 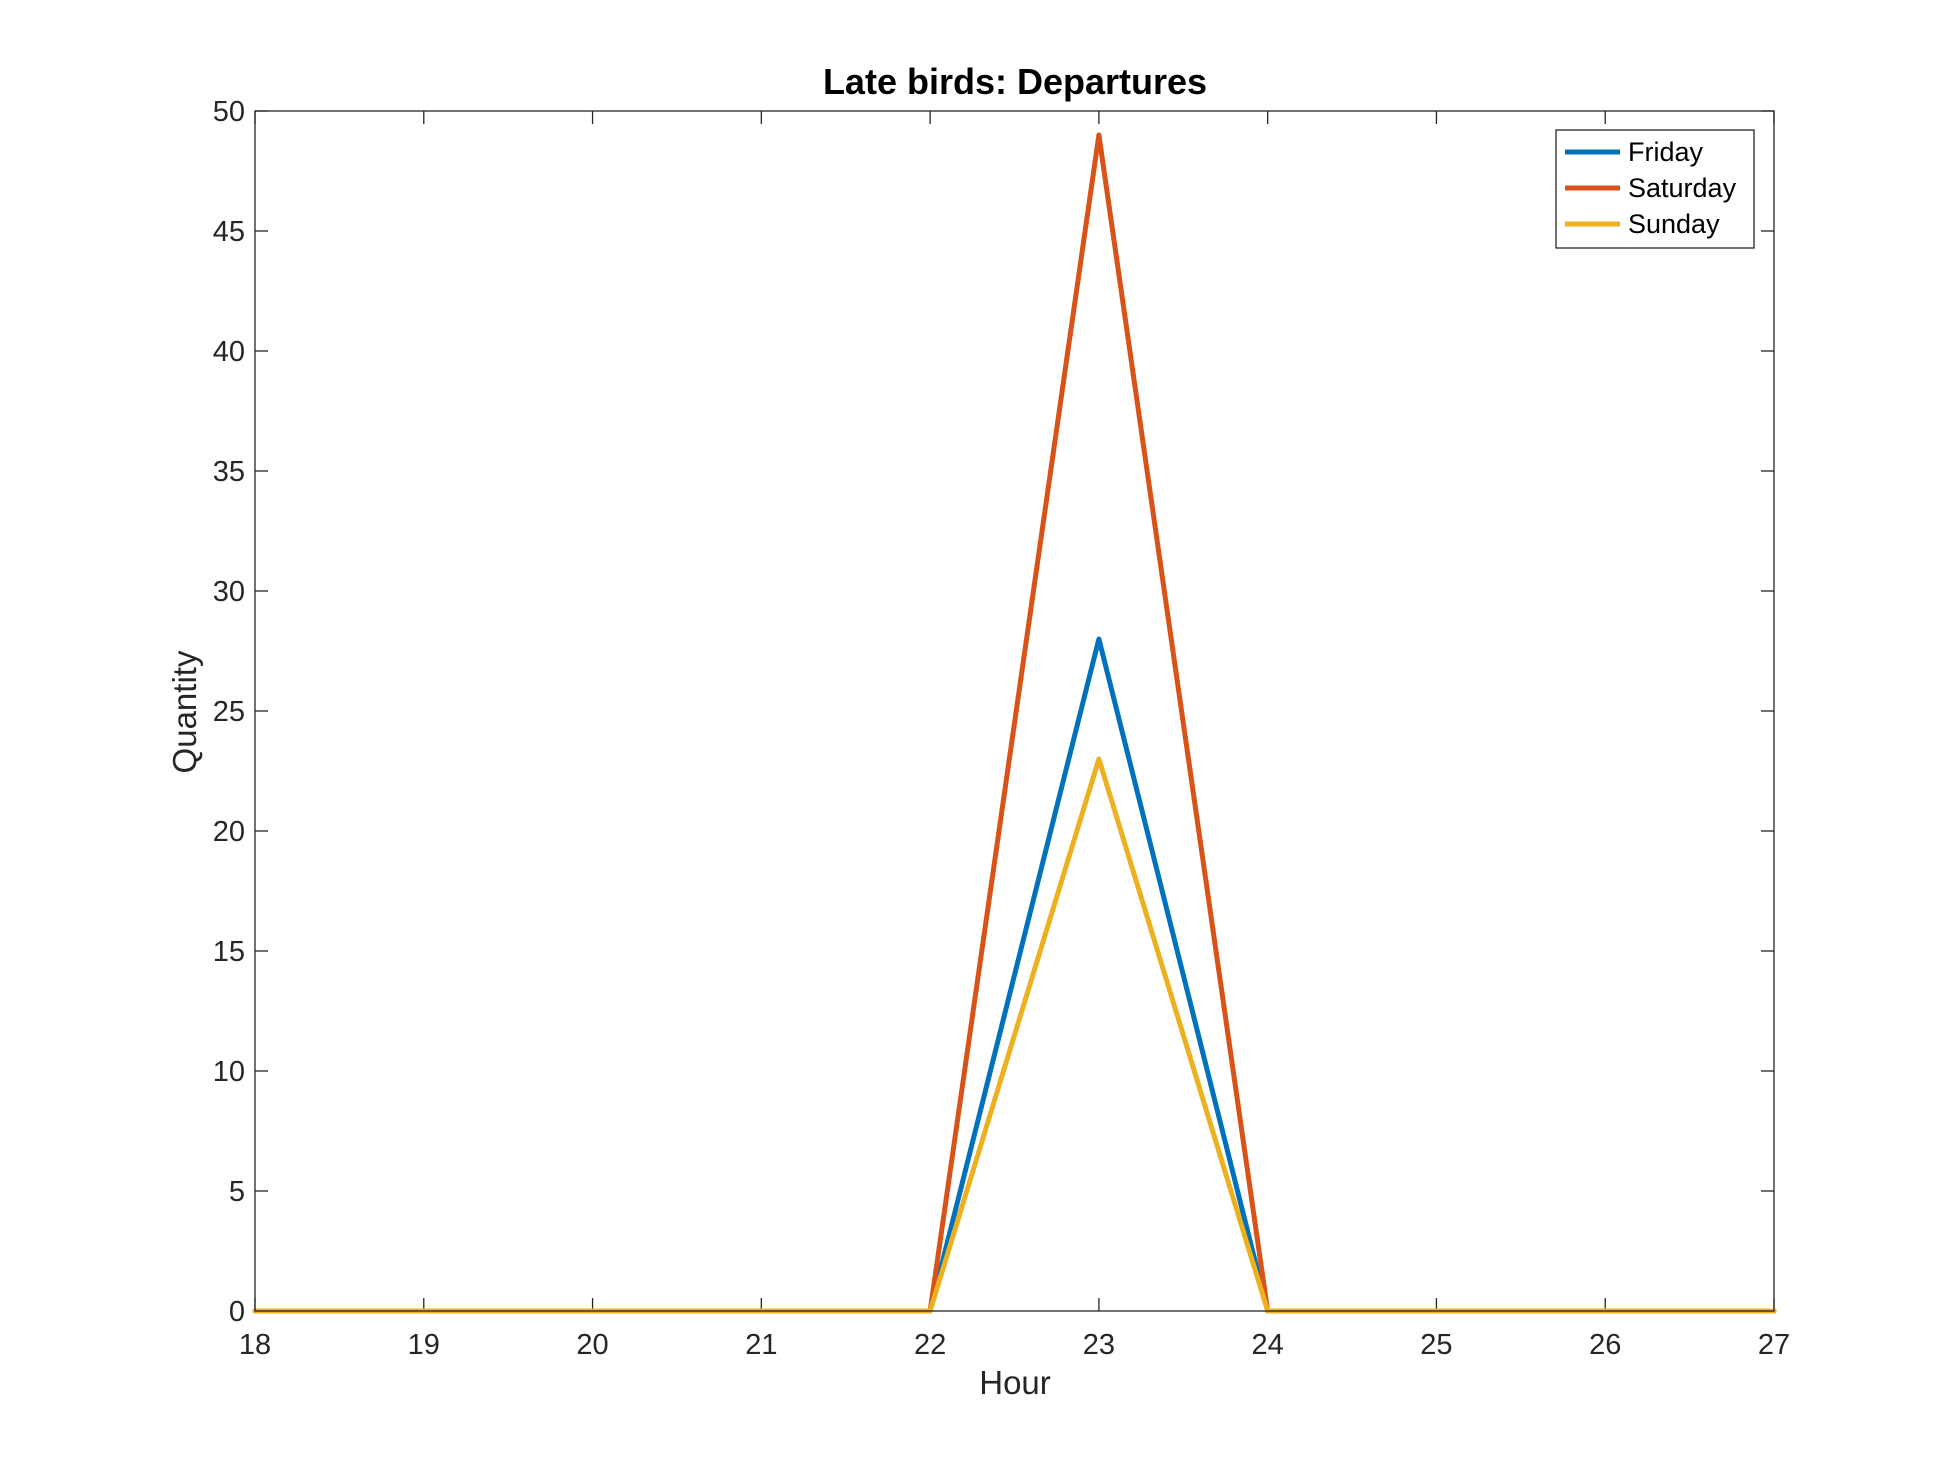 I want to click on y-tick-label: 30, so click(x=229, y=592).